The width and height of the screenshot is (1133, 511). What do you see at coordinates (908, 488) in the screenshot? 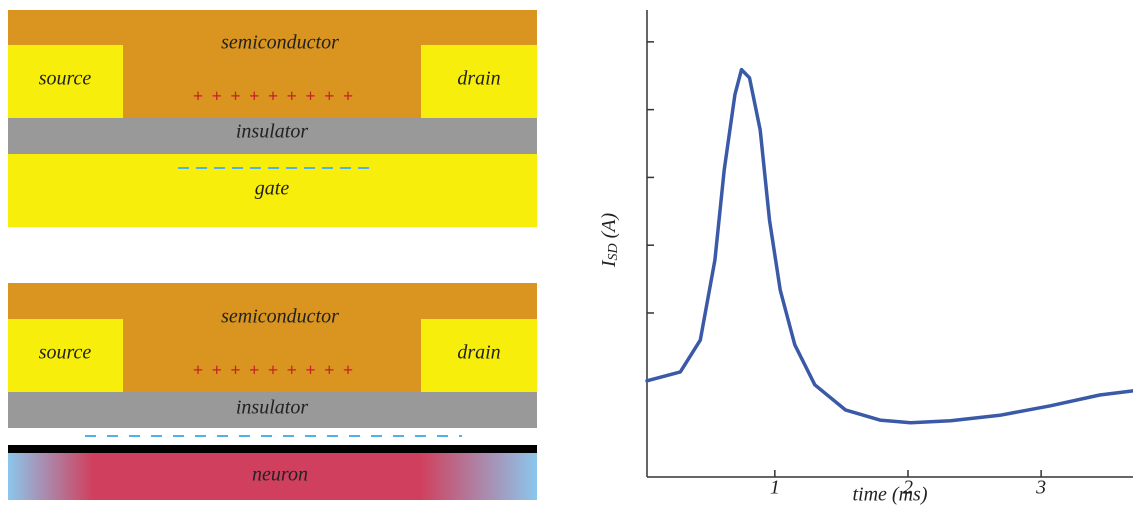
I see `x-tick-label: 2` at bounding box center [908, 488].